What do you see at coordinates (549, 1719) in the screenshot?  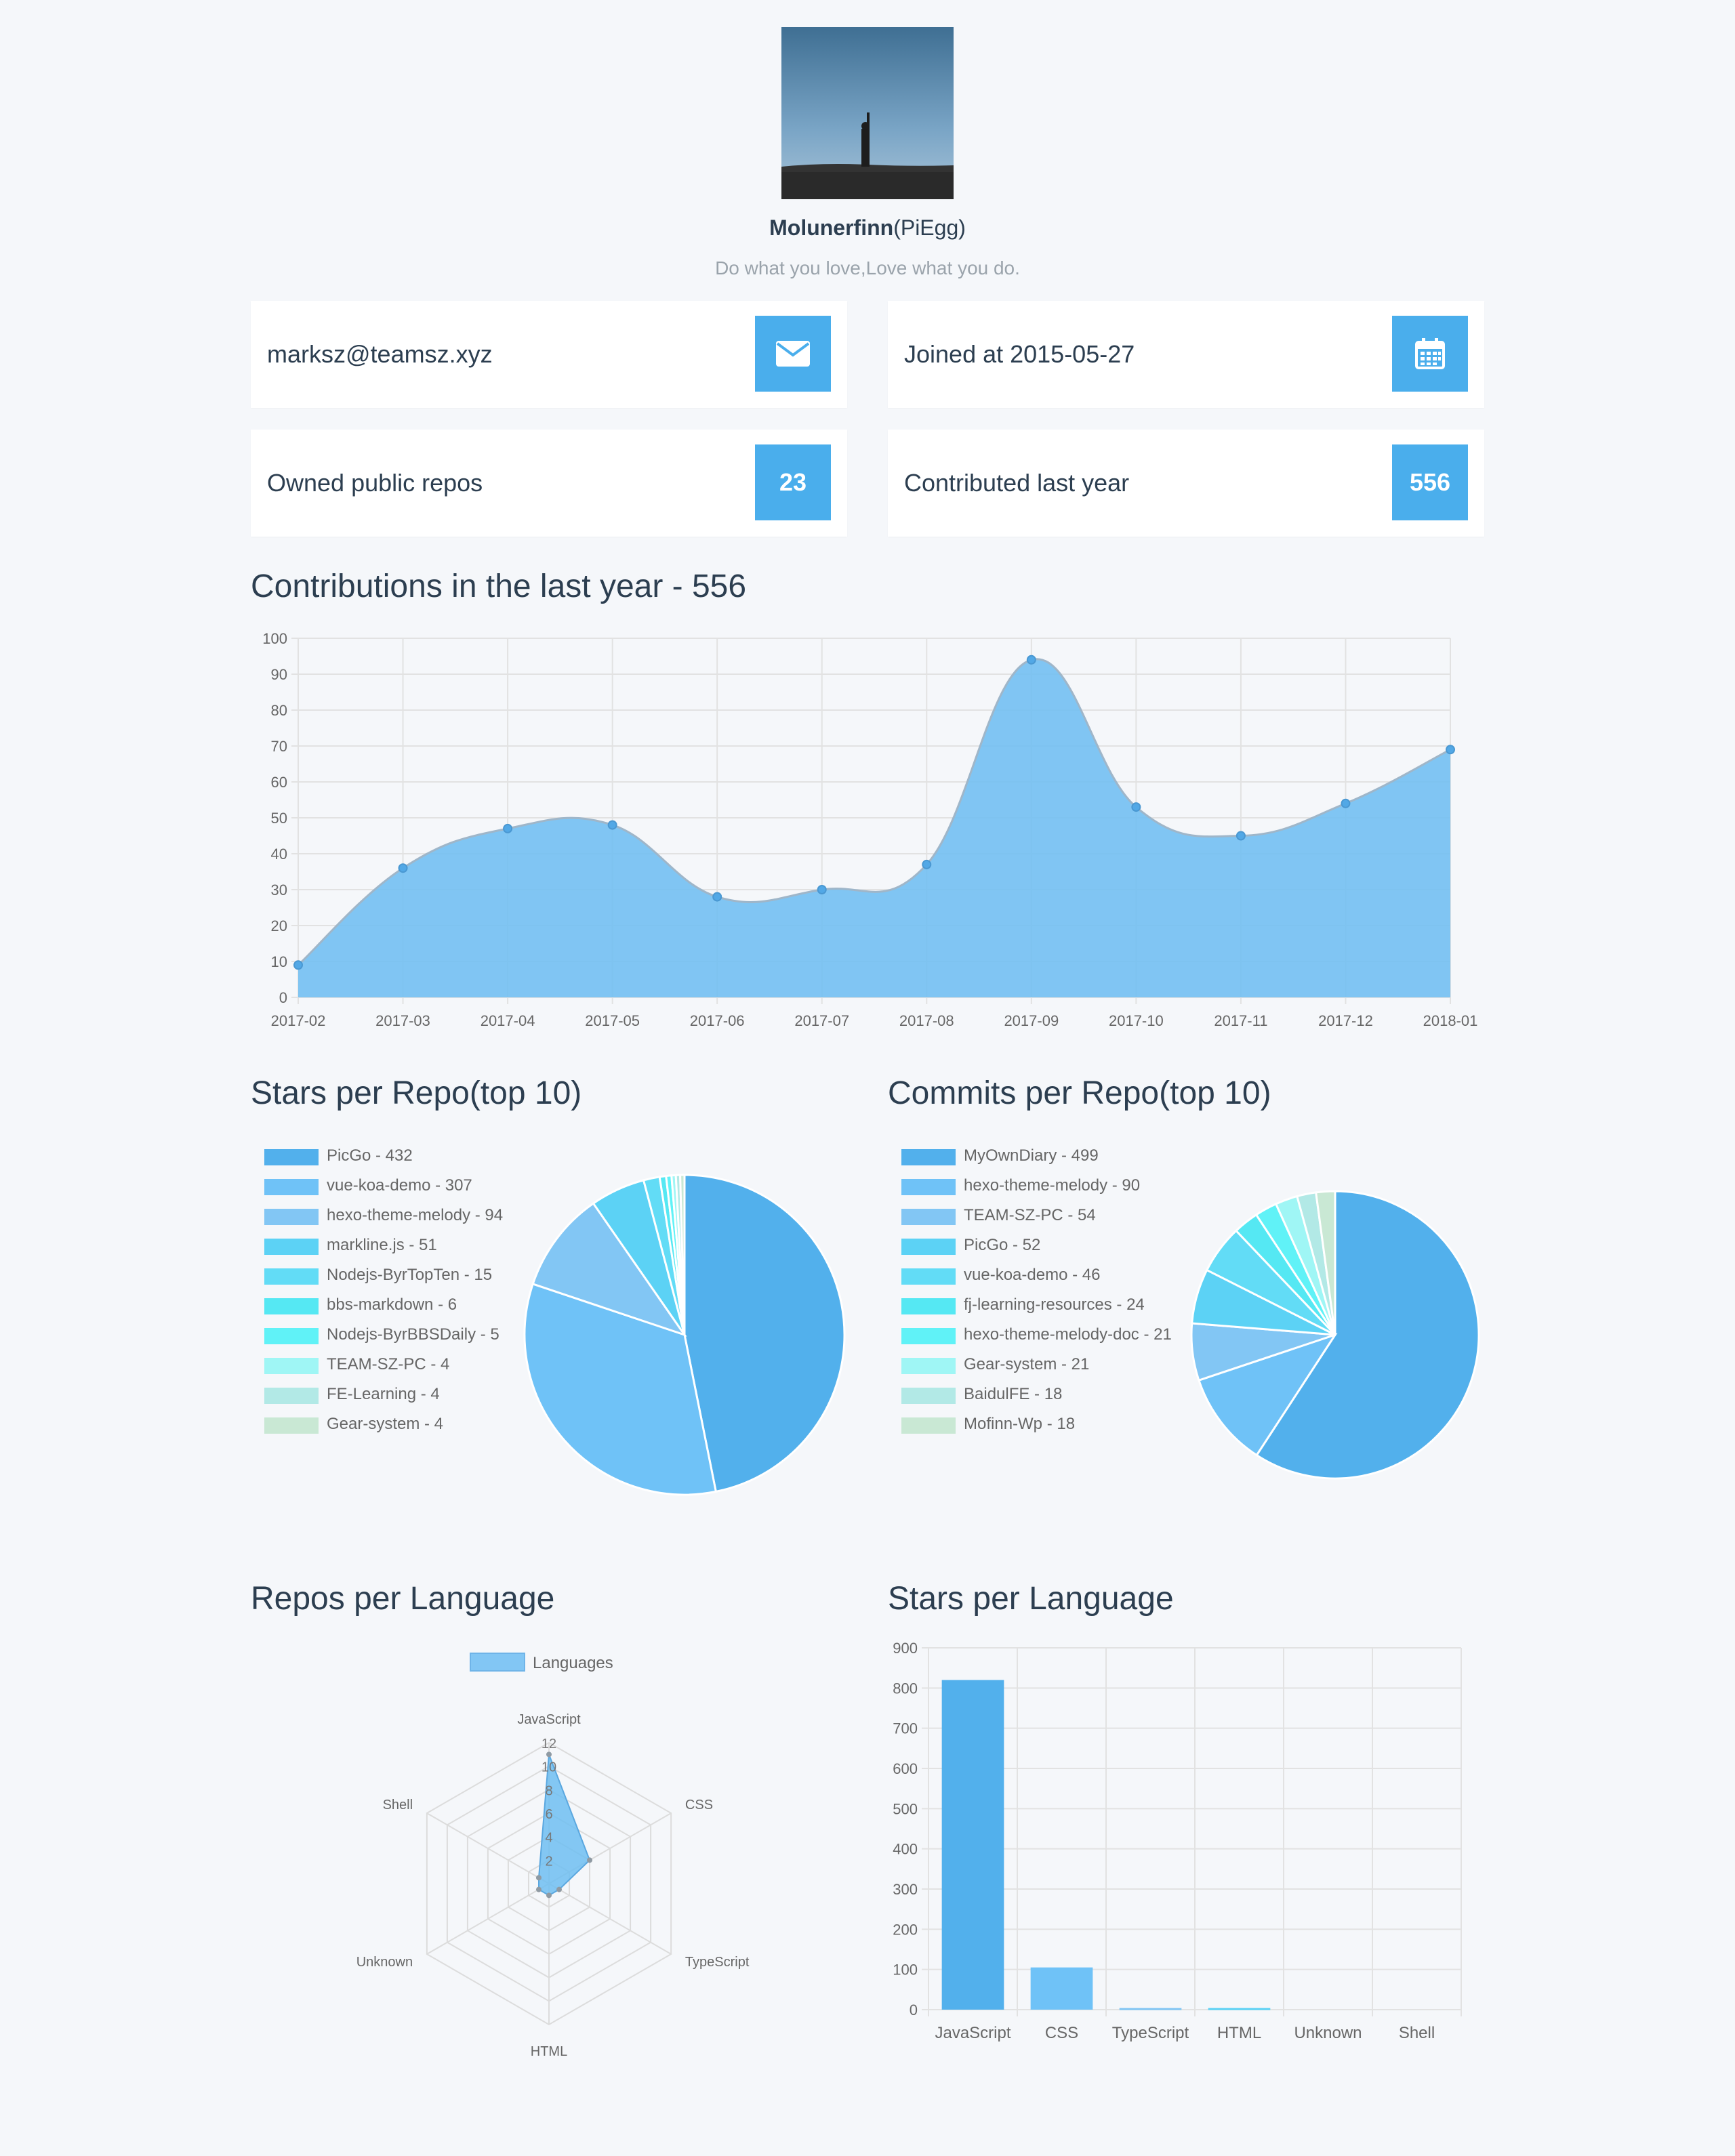 I see `radar-axis-label: JavaScript` at bounding box center [549, 1719].